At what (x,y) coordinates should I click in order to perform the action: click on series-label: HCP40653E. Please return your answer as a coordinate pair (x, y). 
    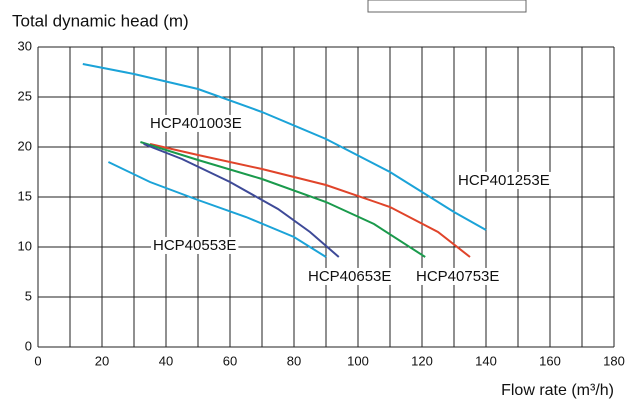
    Looking at the image, I should click on (349, 276).